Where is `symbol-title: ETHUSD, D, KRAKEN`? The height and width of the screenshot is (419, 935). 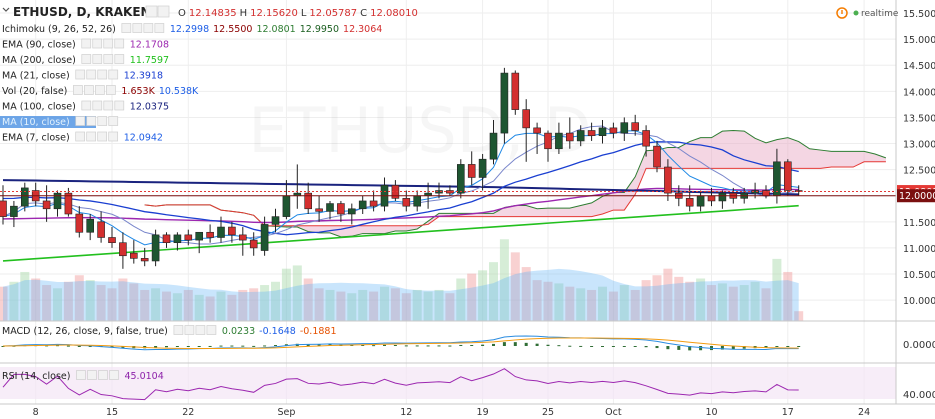 symbol-title: ETHUSD, D, KRAKEN is located at coordinates (82, 12).